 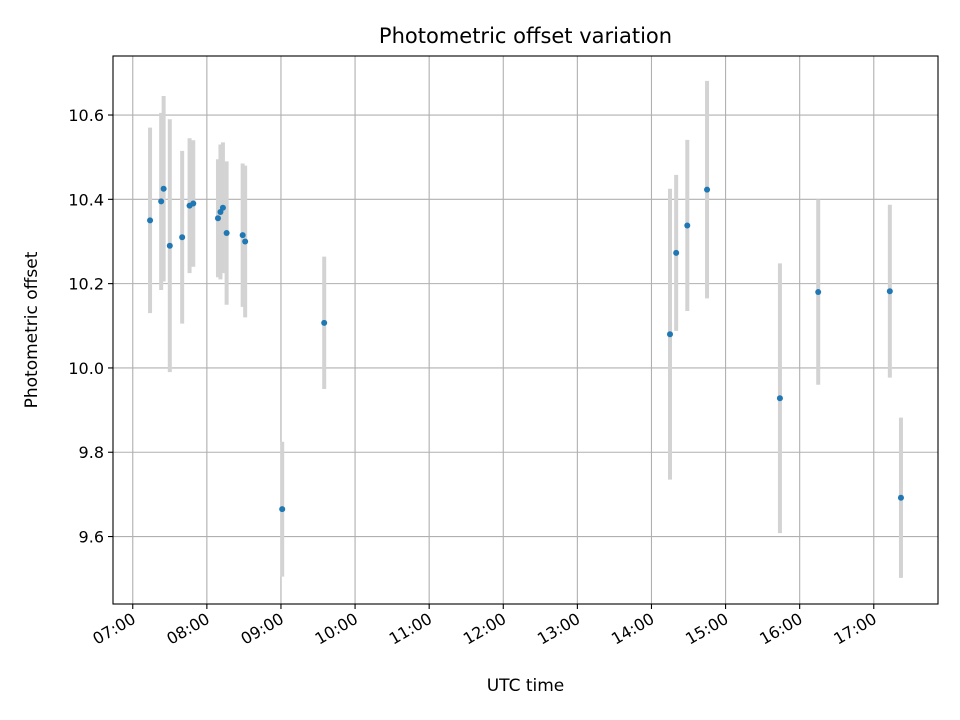 What do you see at coordinates (32, 329) in the screenshot?
I see `y-axis-title: Photometric offset` at bounding box center [32, 329].